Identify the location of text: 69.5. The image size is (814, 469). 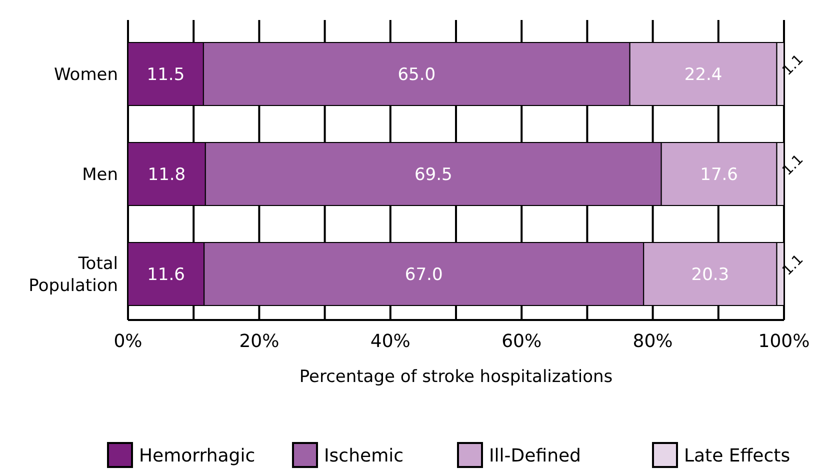
(433, 174).